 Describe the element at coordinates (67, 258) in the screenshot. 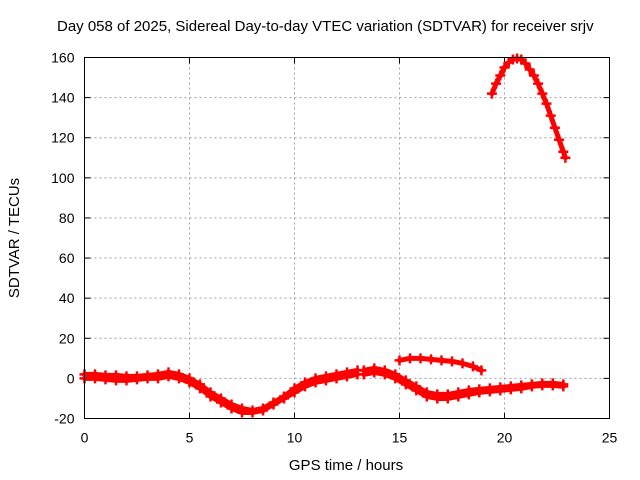

I see `y-tick-label: 60` at that location.